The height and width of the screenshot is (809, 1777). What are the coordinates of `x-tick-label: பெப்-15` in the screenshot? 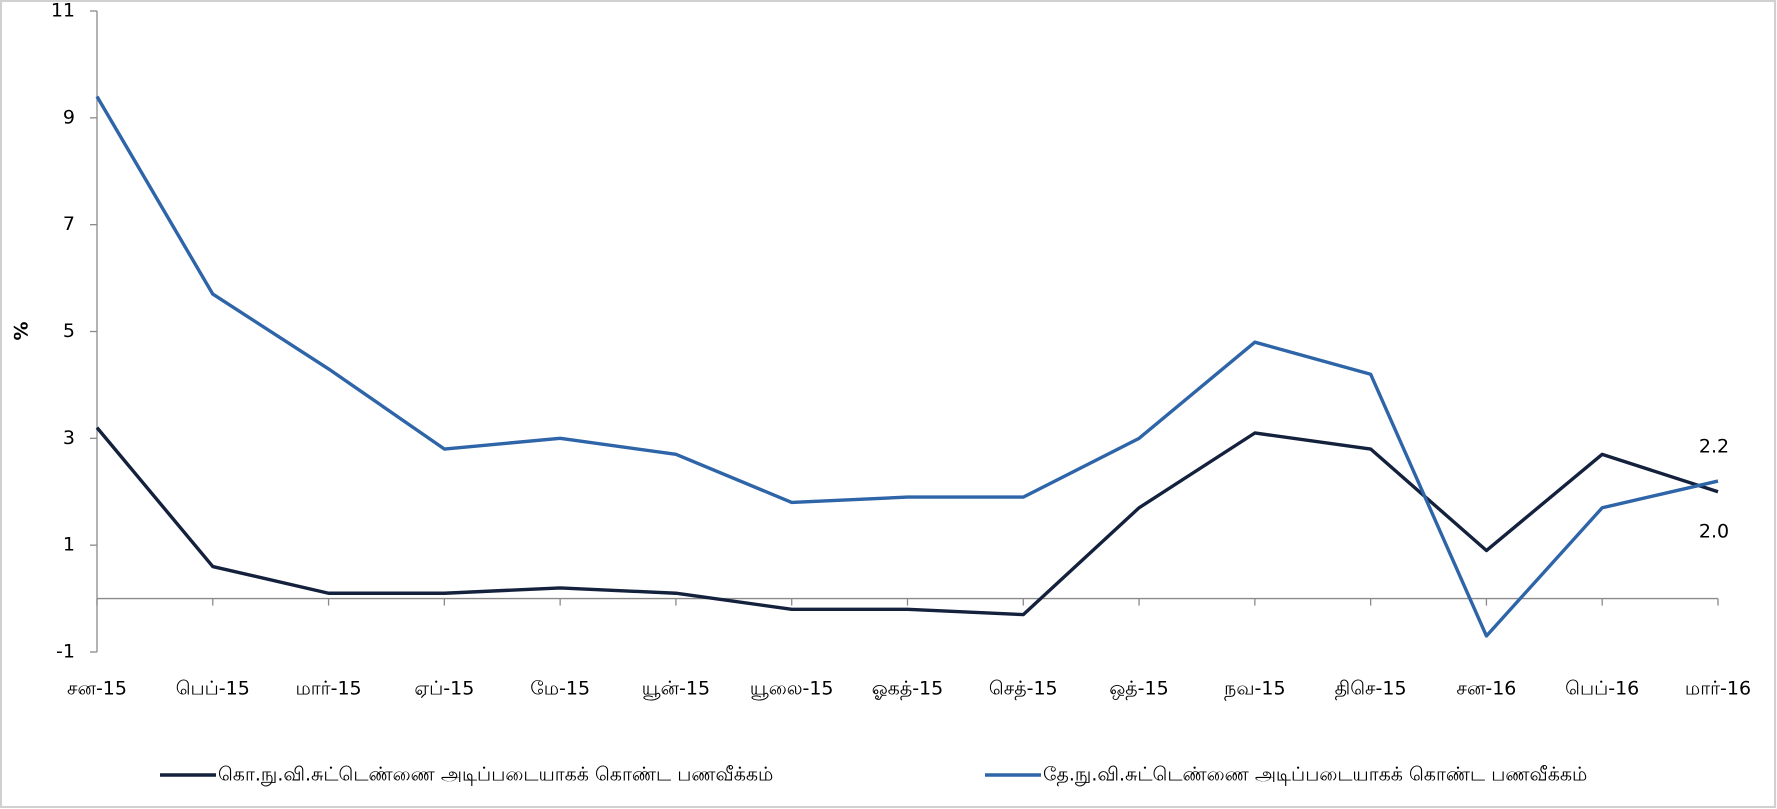 It's located at (213, 689).